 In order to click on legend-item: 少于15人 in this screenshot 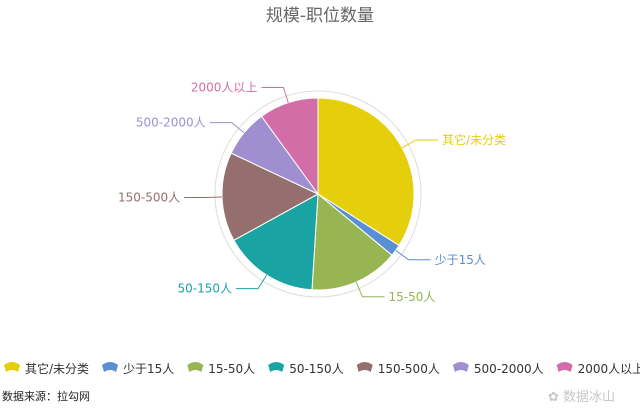, I will do `click(138, 369)`.